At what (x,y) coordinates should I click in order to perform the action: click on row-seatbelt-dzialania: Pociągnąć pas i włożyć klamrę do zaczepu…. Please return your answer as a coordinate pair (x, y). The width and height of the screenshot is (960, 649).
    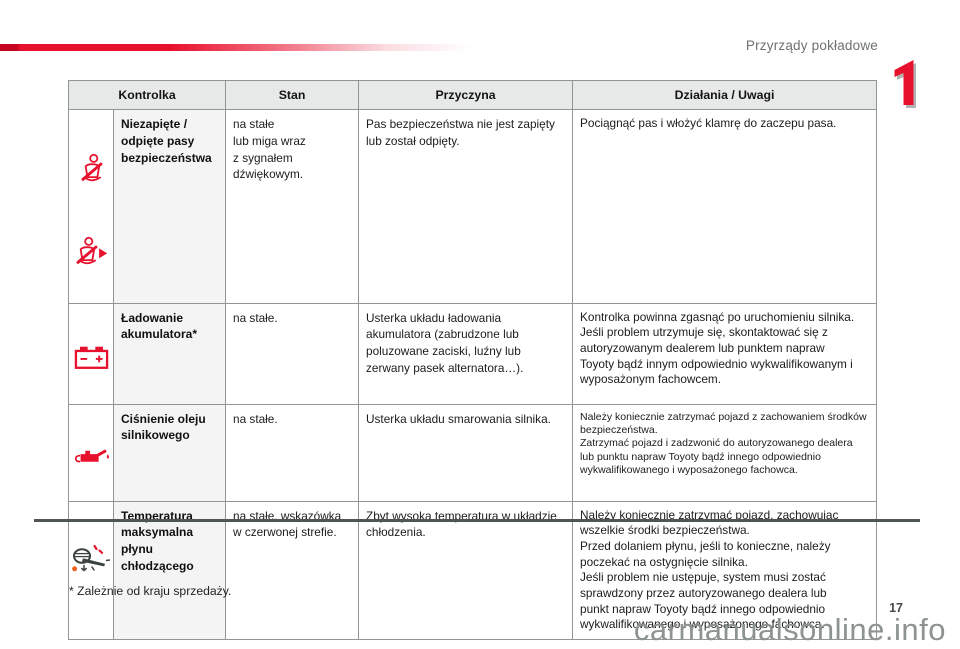
    Looking at the image, I should click on (725, 206).